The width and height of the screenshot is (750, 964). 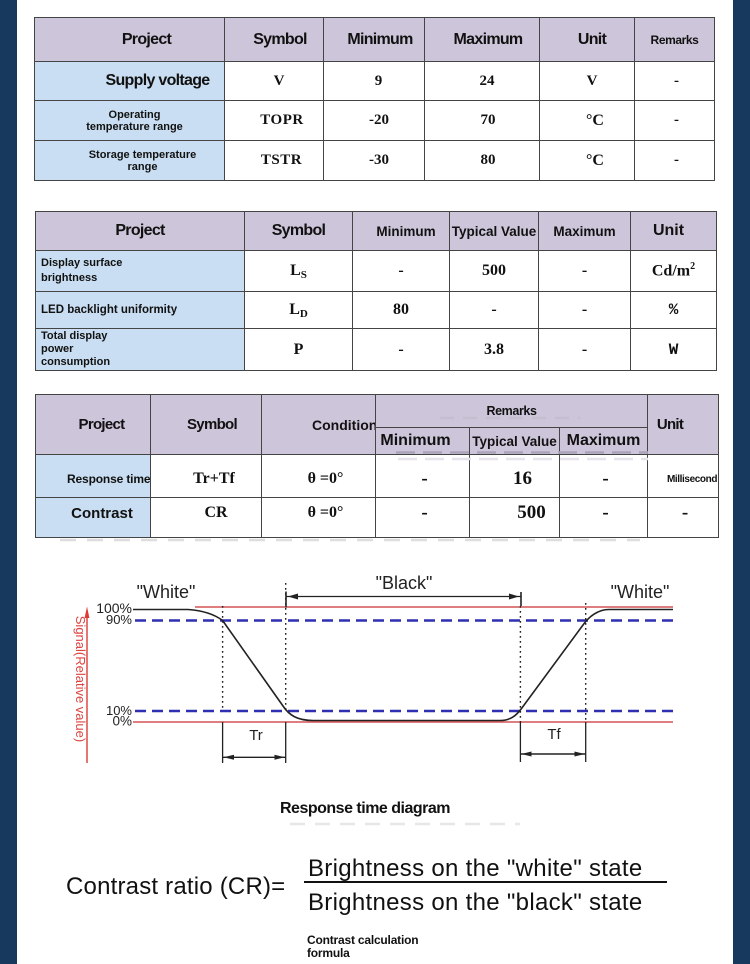 What do you see at coordinates (404, 583) in the screenshot?
I see `svg-text: "Black"` at bounding box center [404, 583].